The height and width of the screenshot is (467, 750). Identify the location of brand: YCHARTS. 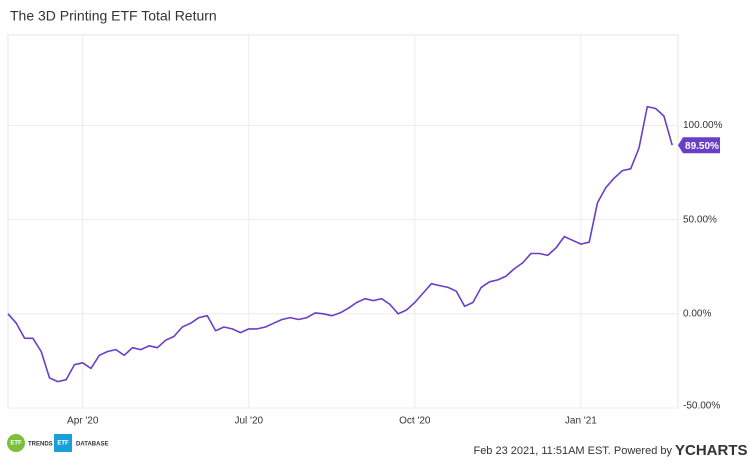
(711, 450).